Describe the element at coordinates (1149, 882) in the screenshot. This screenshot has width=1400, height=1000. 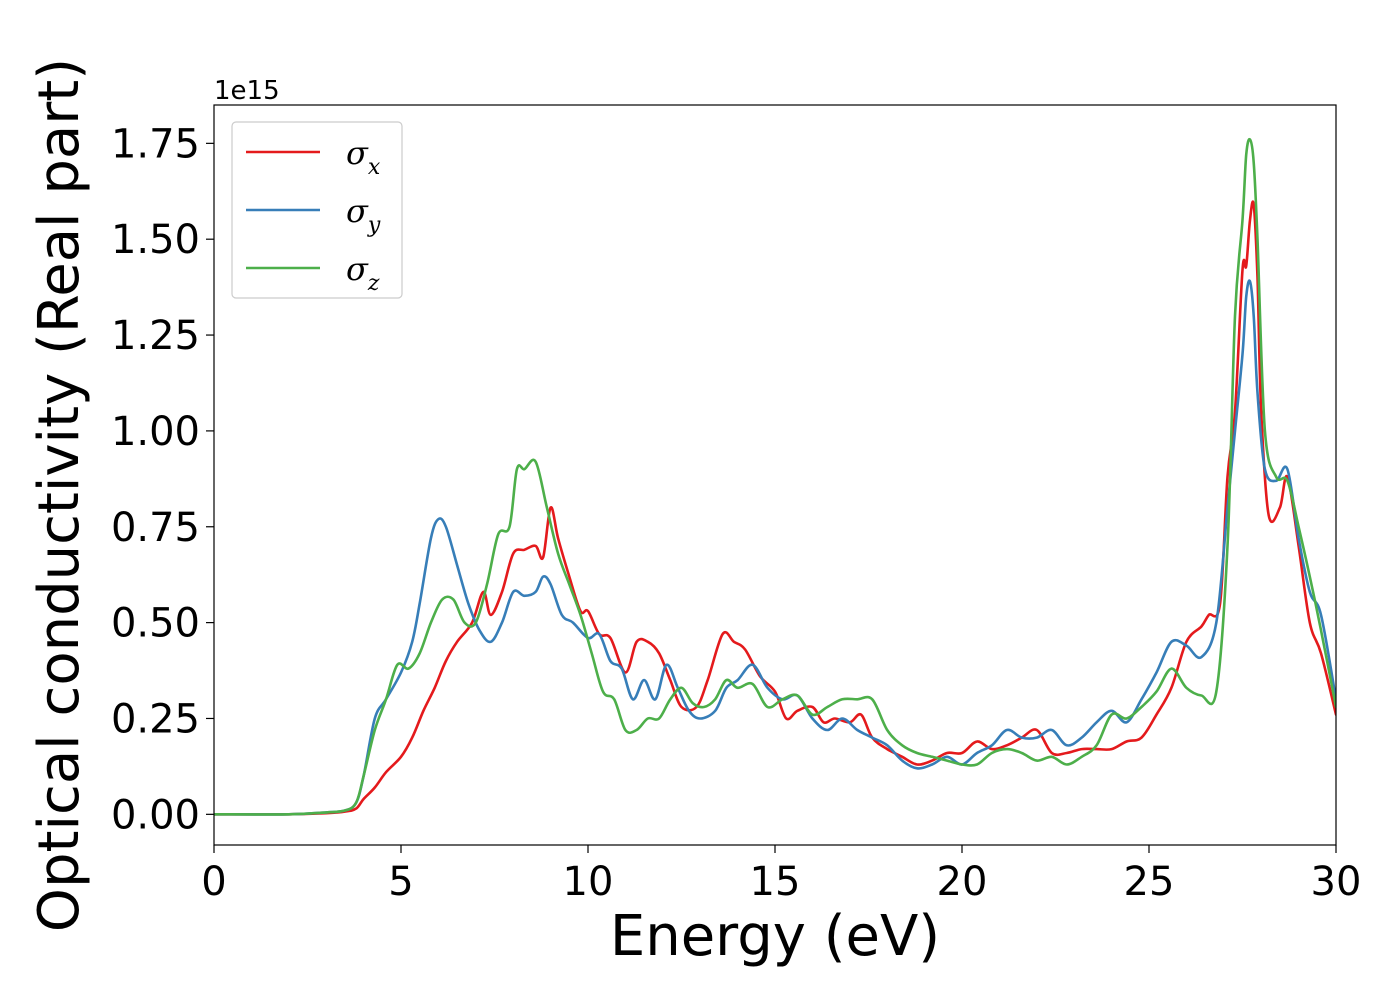
I see `x-tick-label: 25` at that location.